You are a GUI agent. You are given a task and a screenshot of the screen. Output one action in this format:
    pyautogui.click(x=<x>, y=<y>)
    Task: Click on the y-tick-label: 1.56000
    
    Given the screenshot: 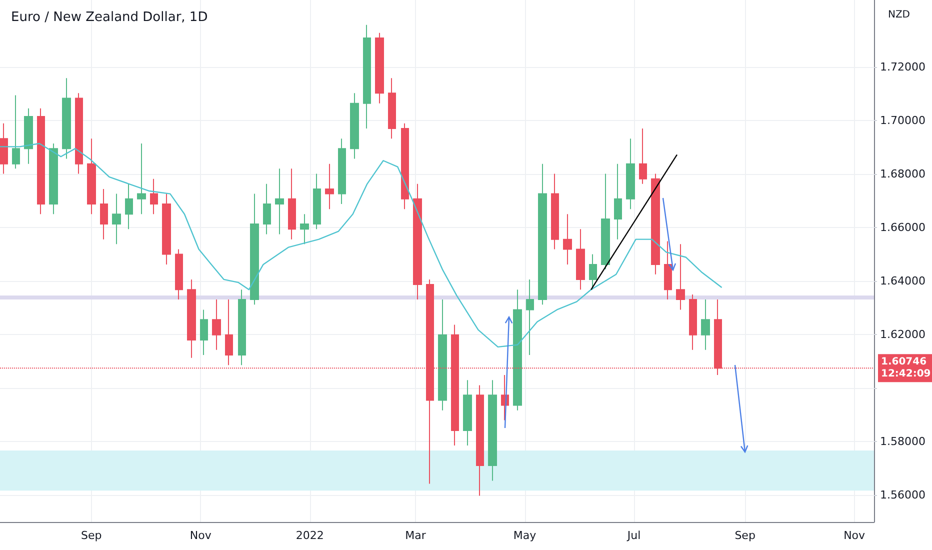 What is the action you would take?
    pyautogui.click(x=903, y=495)
    